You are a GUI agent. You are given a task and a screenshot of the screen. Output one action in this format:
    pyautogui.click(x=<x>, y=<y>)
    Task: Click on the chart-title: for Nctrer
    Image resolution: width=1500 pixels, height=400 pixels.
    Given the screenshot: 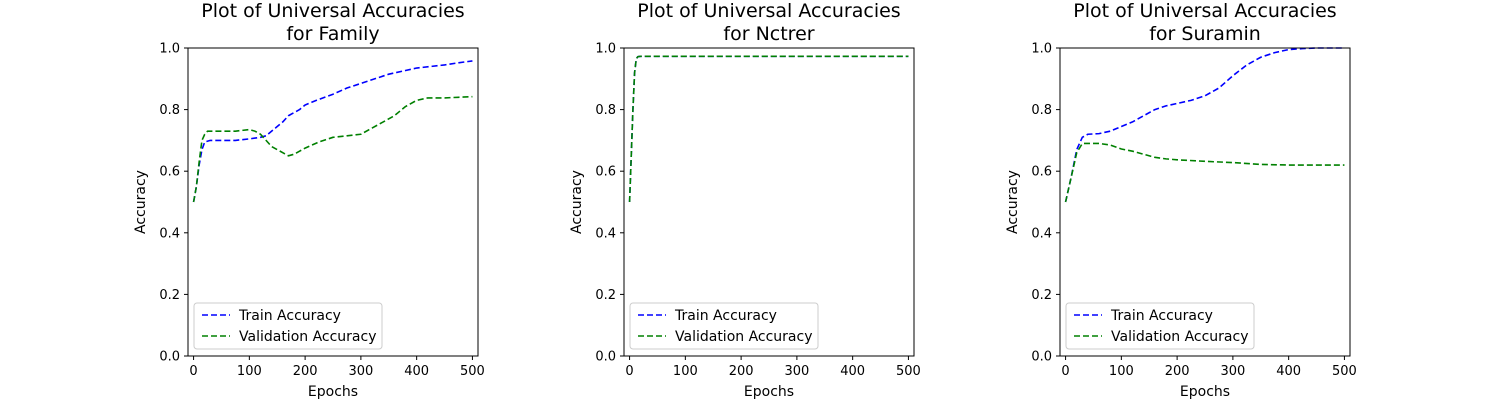 What is the action you would take?
    pyautogui.click(x=768, y=34)
    